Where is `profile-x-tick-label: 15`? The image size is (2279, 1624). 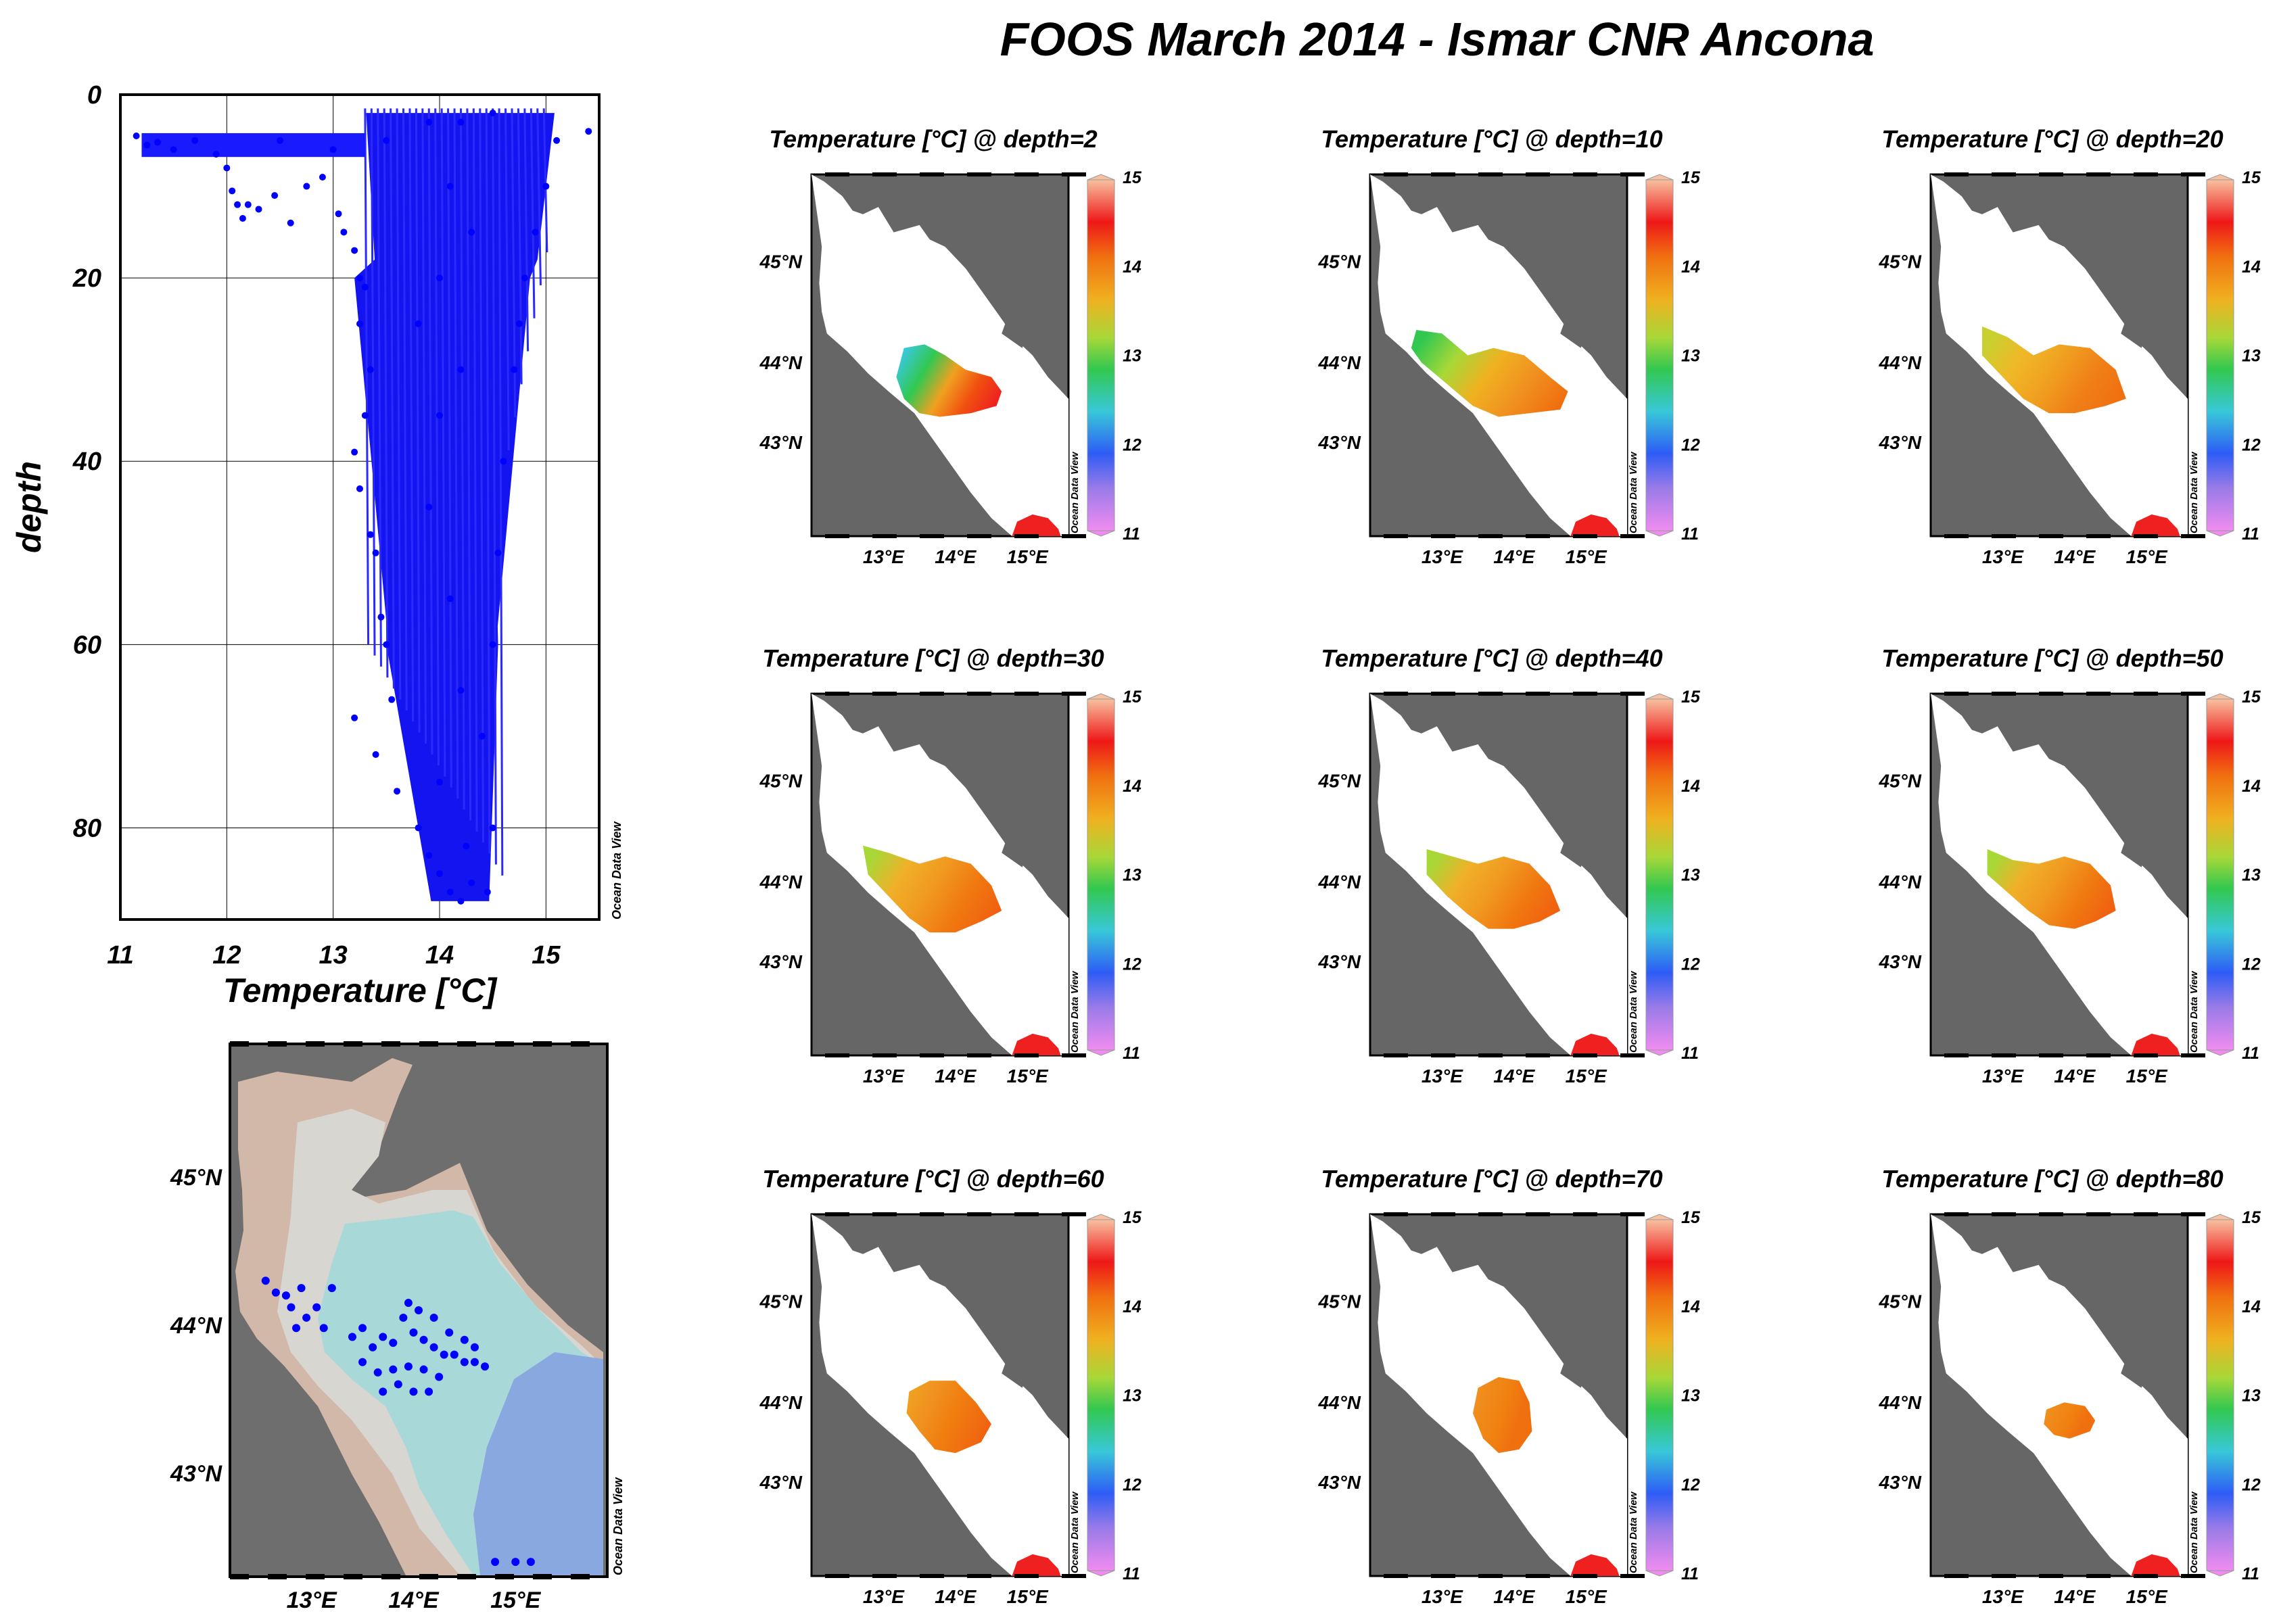
profile-x-tick-label: 15 is located at coordinates (546, 955).